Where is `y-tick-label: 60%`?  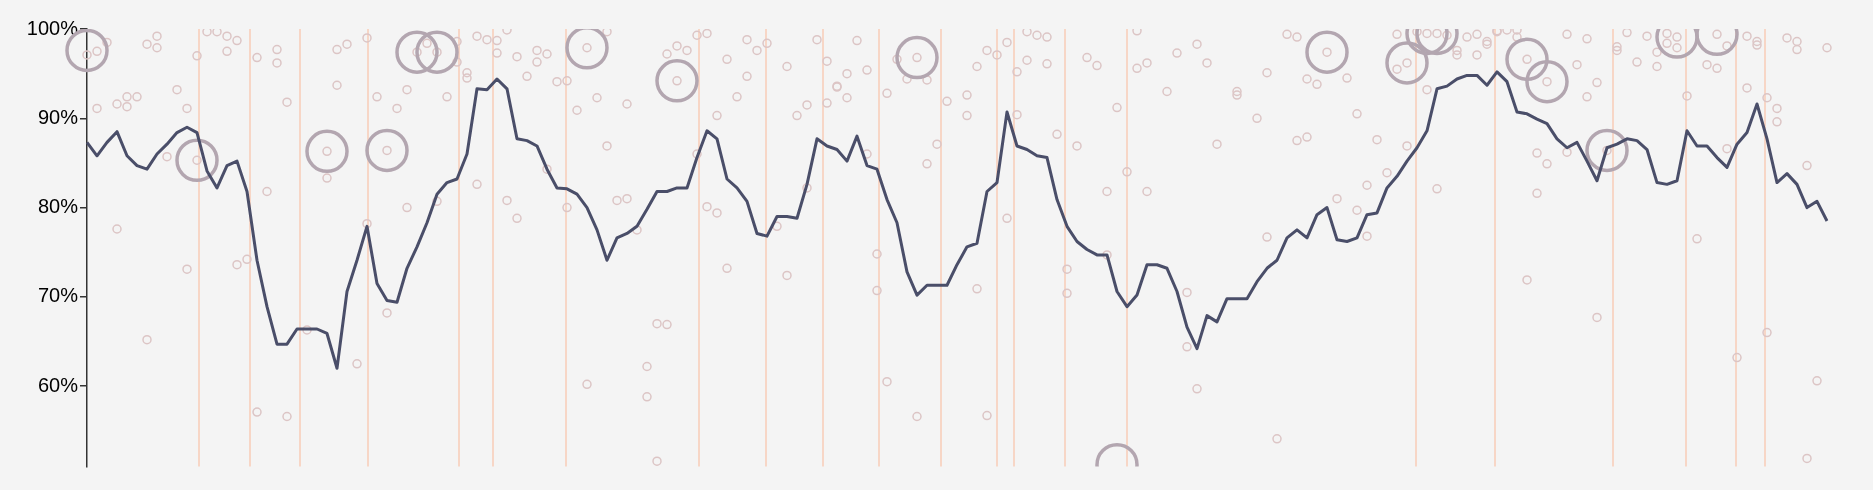
y-tick-label: 60% is located at coordinates (58, 384).